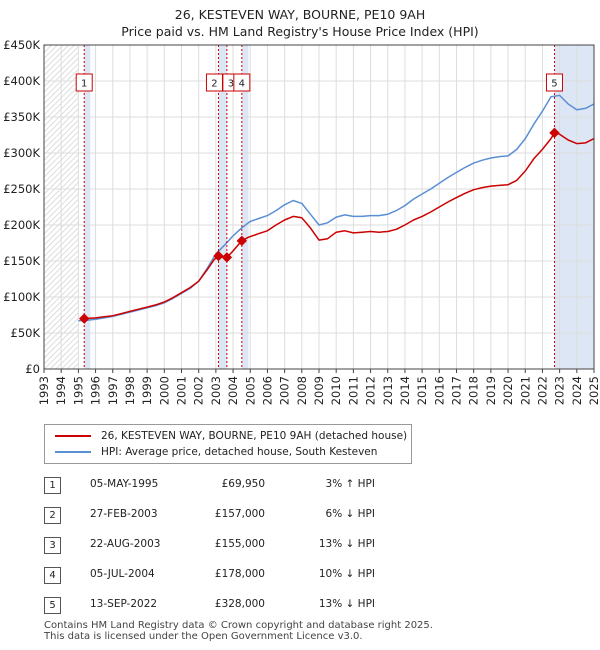 The width and height of the screenshot is (600, 650). I want to click on x-tick-label: 2020, so click(508, 390).